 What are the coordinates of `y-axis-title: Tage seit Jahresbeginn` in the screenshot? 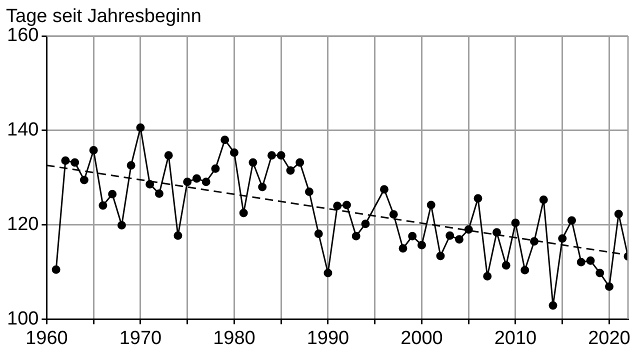 It's located at (104, 17).